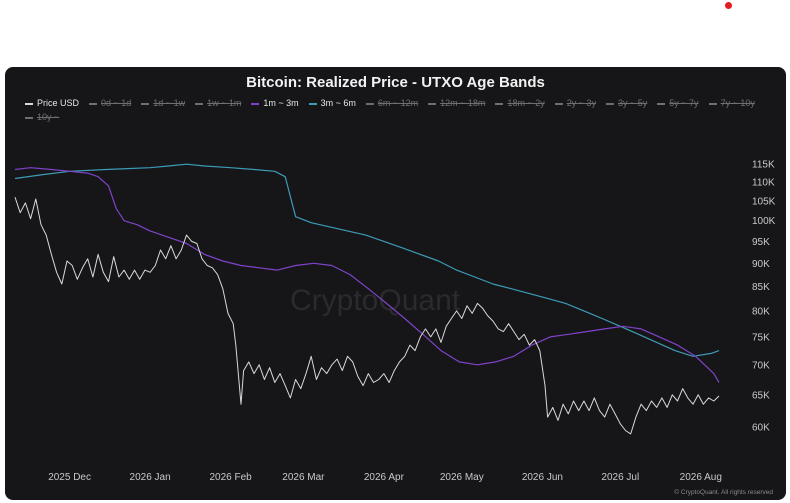 Image resolution: width=790 pixels, height=503 pixels. I want to click on legend-item-1m-3m: 1m ~ 3m, so click(275, 103).